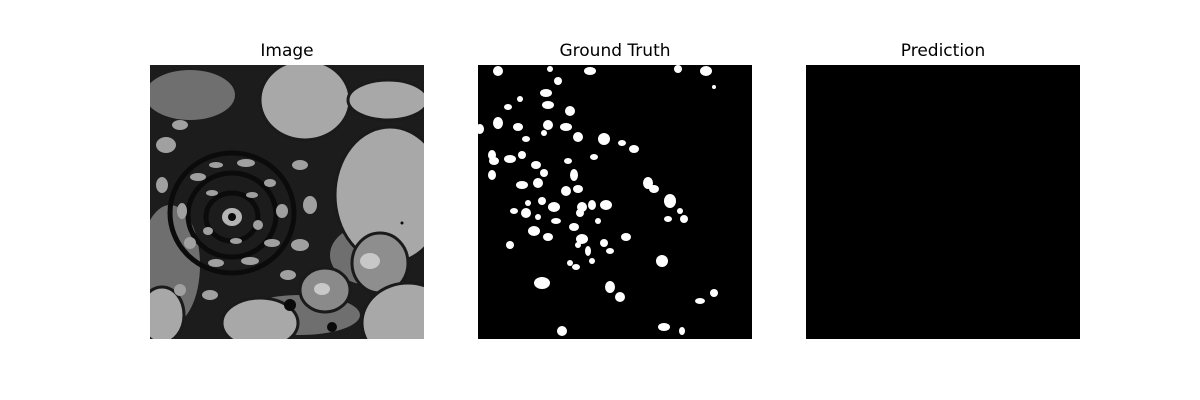  What do you see at coordinates (287, 51) in the screenshot?
I see `panel-title-image: Image` at bounding box center [287, 51].